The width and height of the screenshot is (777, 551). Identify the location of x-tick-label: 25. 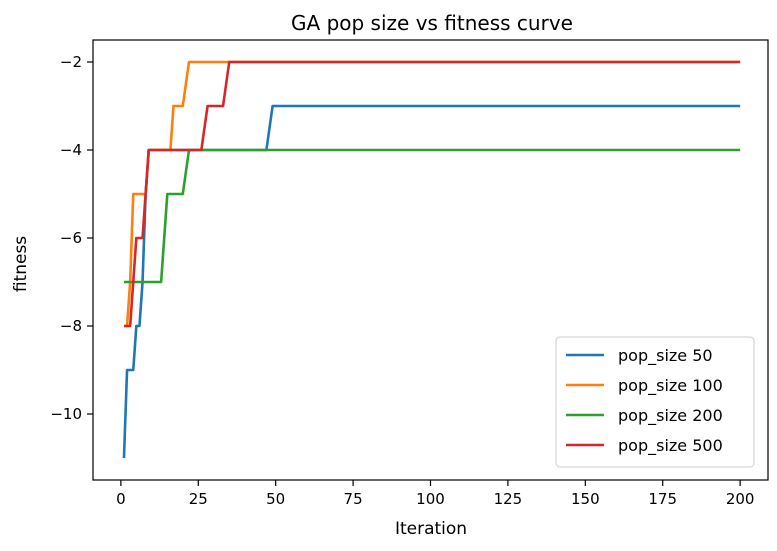
(198, 499).